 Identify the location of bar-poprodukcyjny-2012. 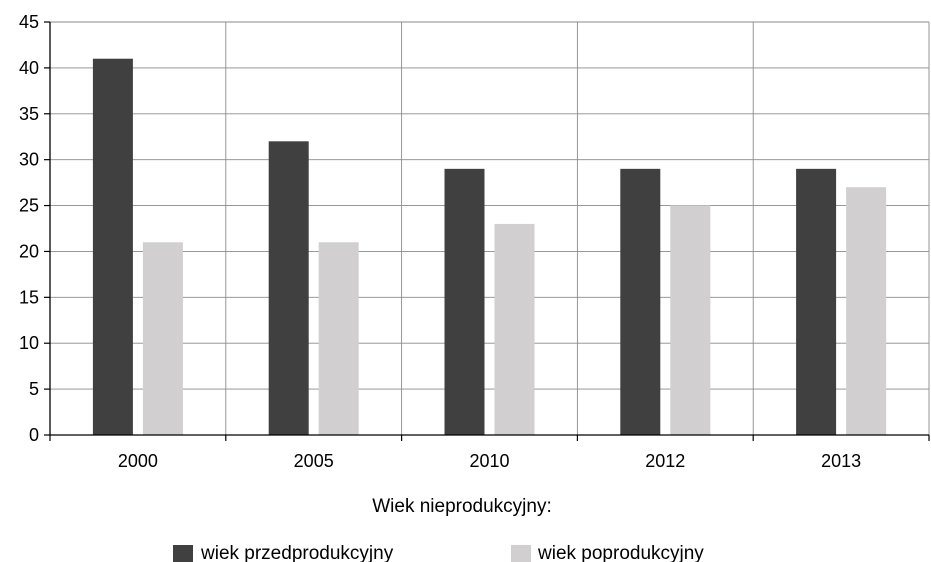
(690, 320).